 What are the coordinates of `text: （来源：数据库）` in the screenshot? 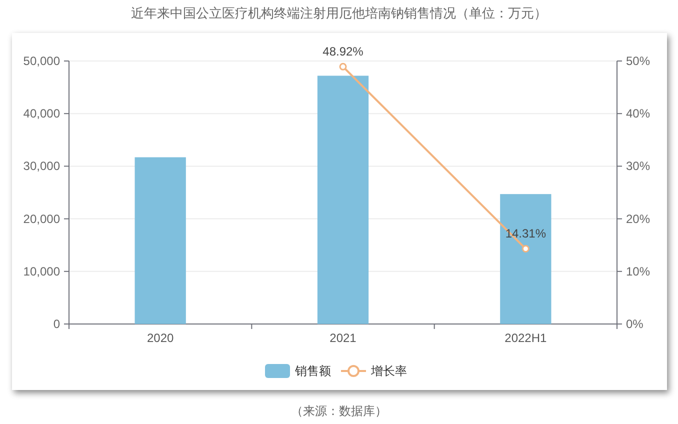 It's located at (339, 411).